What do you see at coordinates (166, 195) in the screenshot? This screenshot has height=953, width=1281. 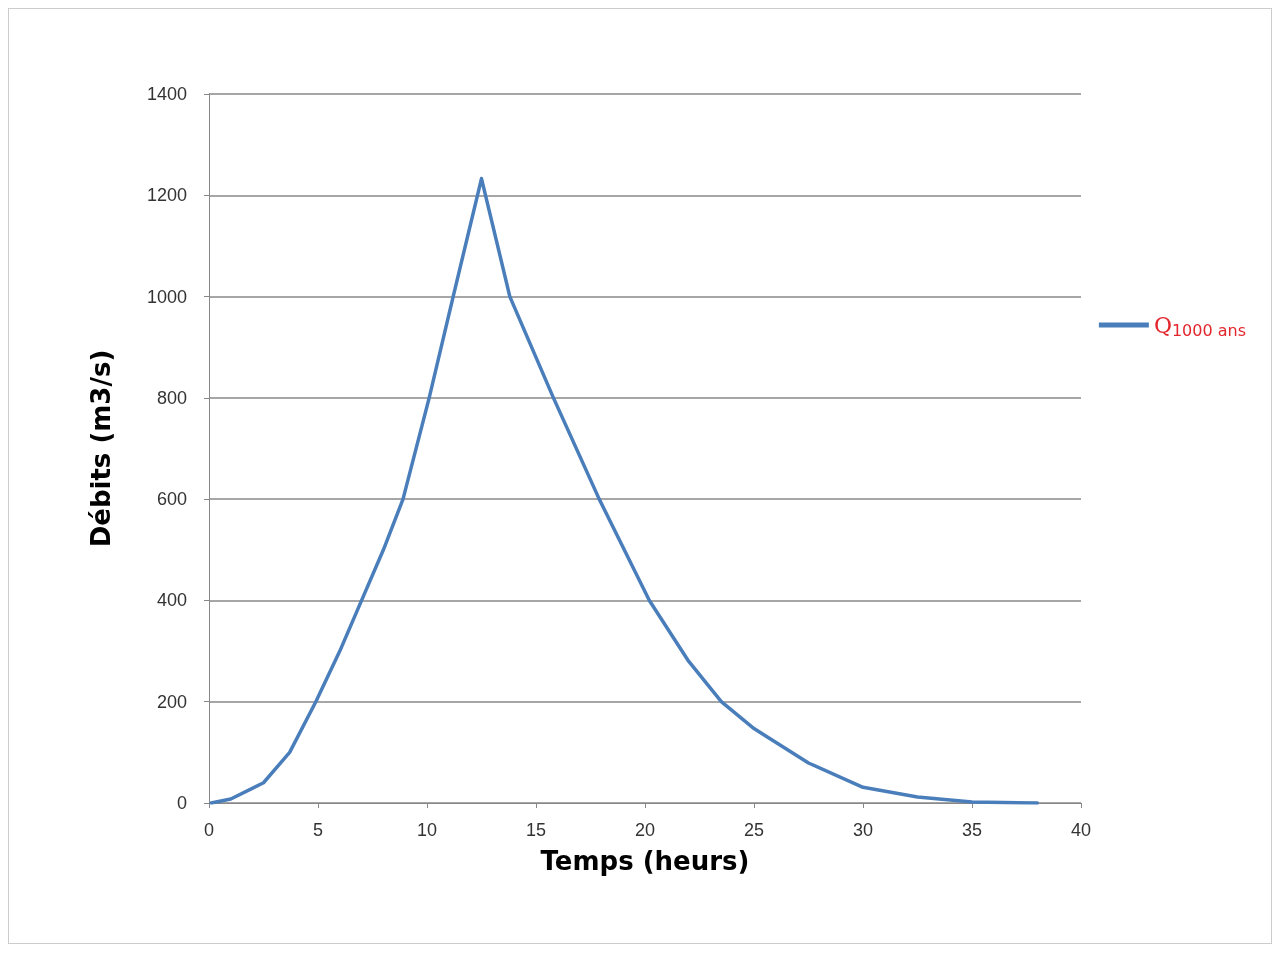 I see `y-tick-label: 1200` at bounding box center [166, 195].